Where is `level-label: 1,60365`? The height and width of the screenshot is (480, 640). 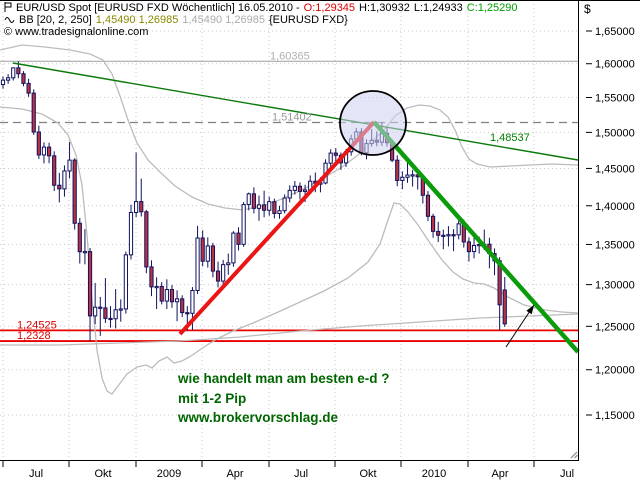 level-label: 1,60365 is located at coordinates (290, 56).